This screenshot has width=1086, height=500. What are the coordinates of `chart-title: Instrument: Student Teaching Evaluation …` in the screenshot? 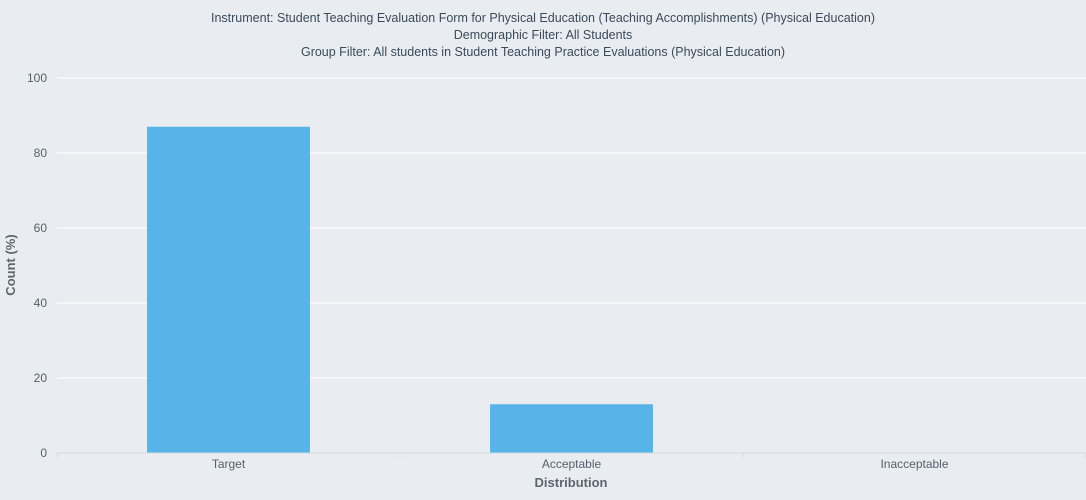 It's located at (543, 35).